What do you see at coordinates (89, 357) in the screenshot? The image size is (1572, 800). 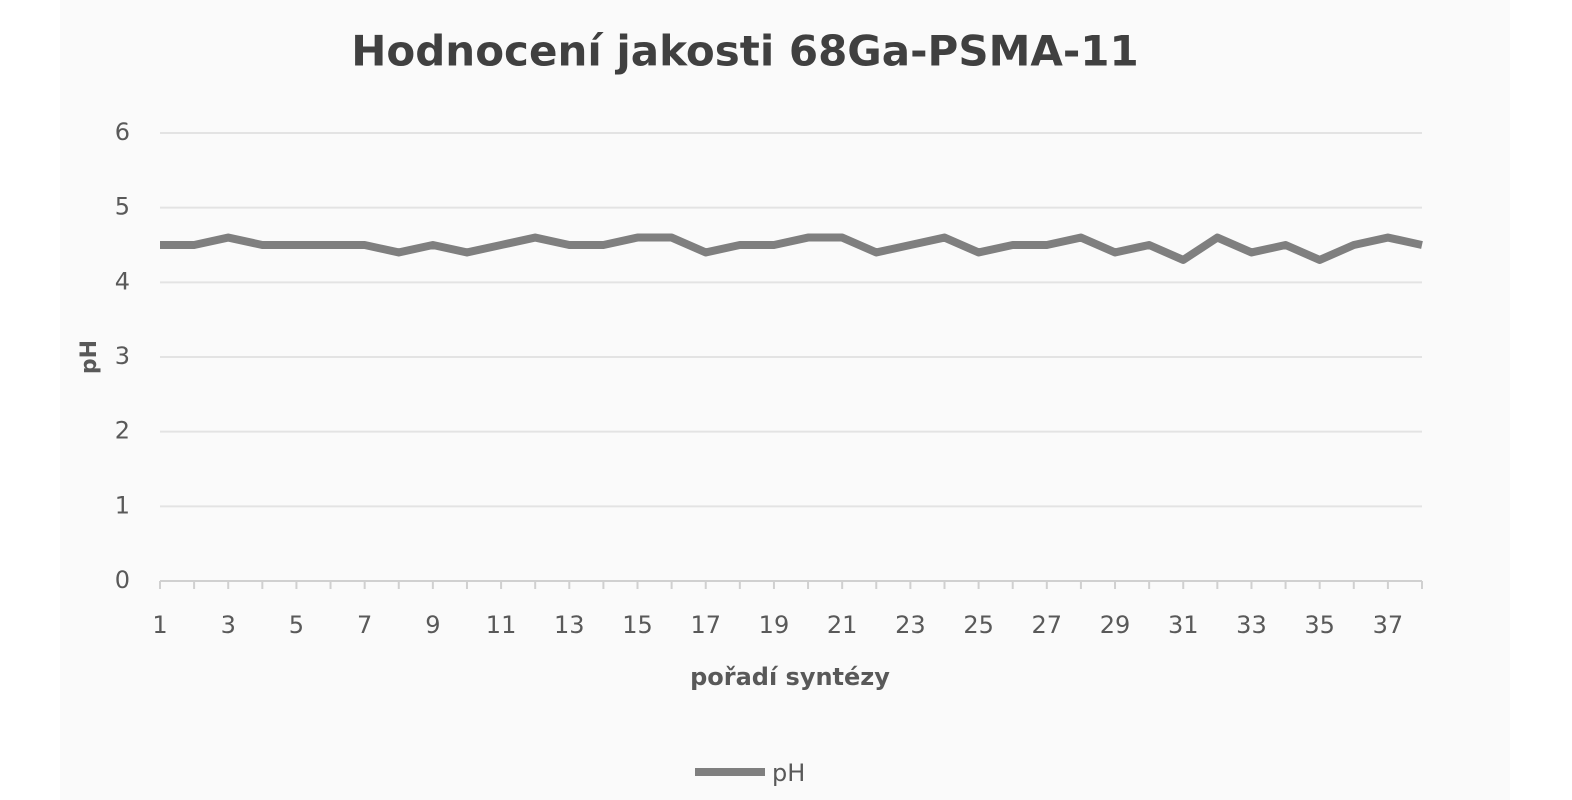 I see `y-axis-title: pH` at bounding box center [89, 357].